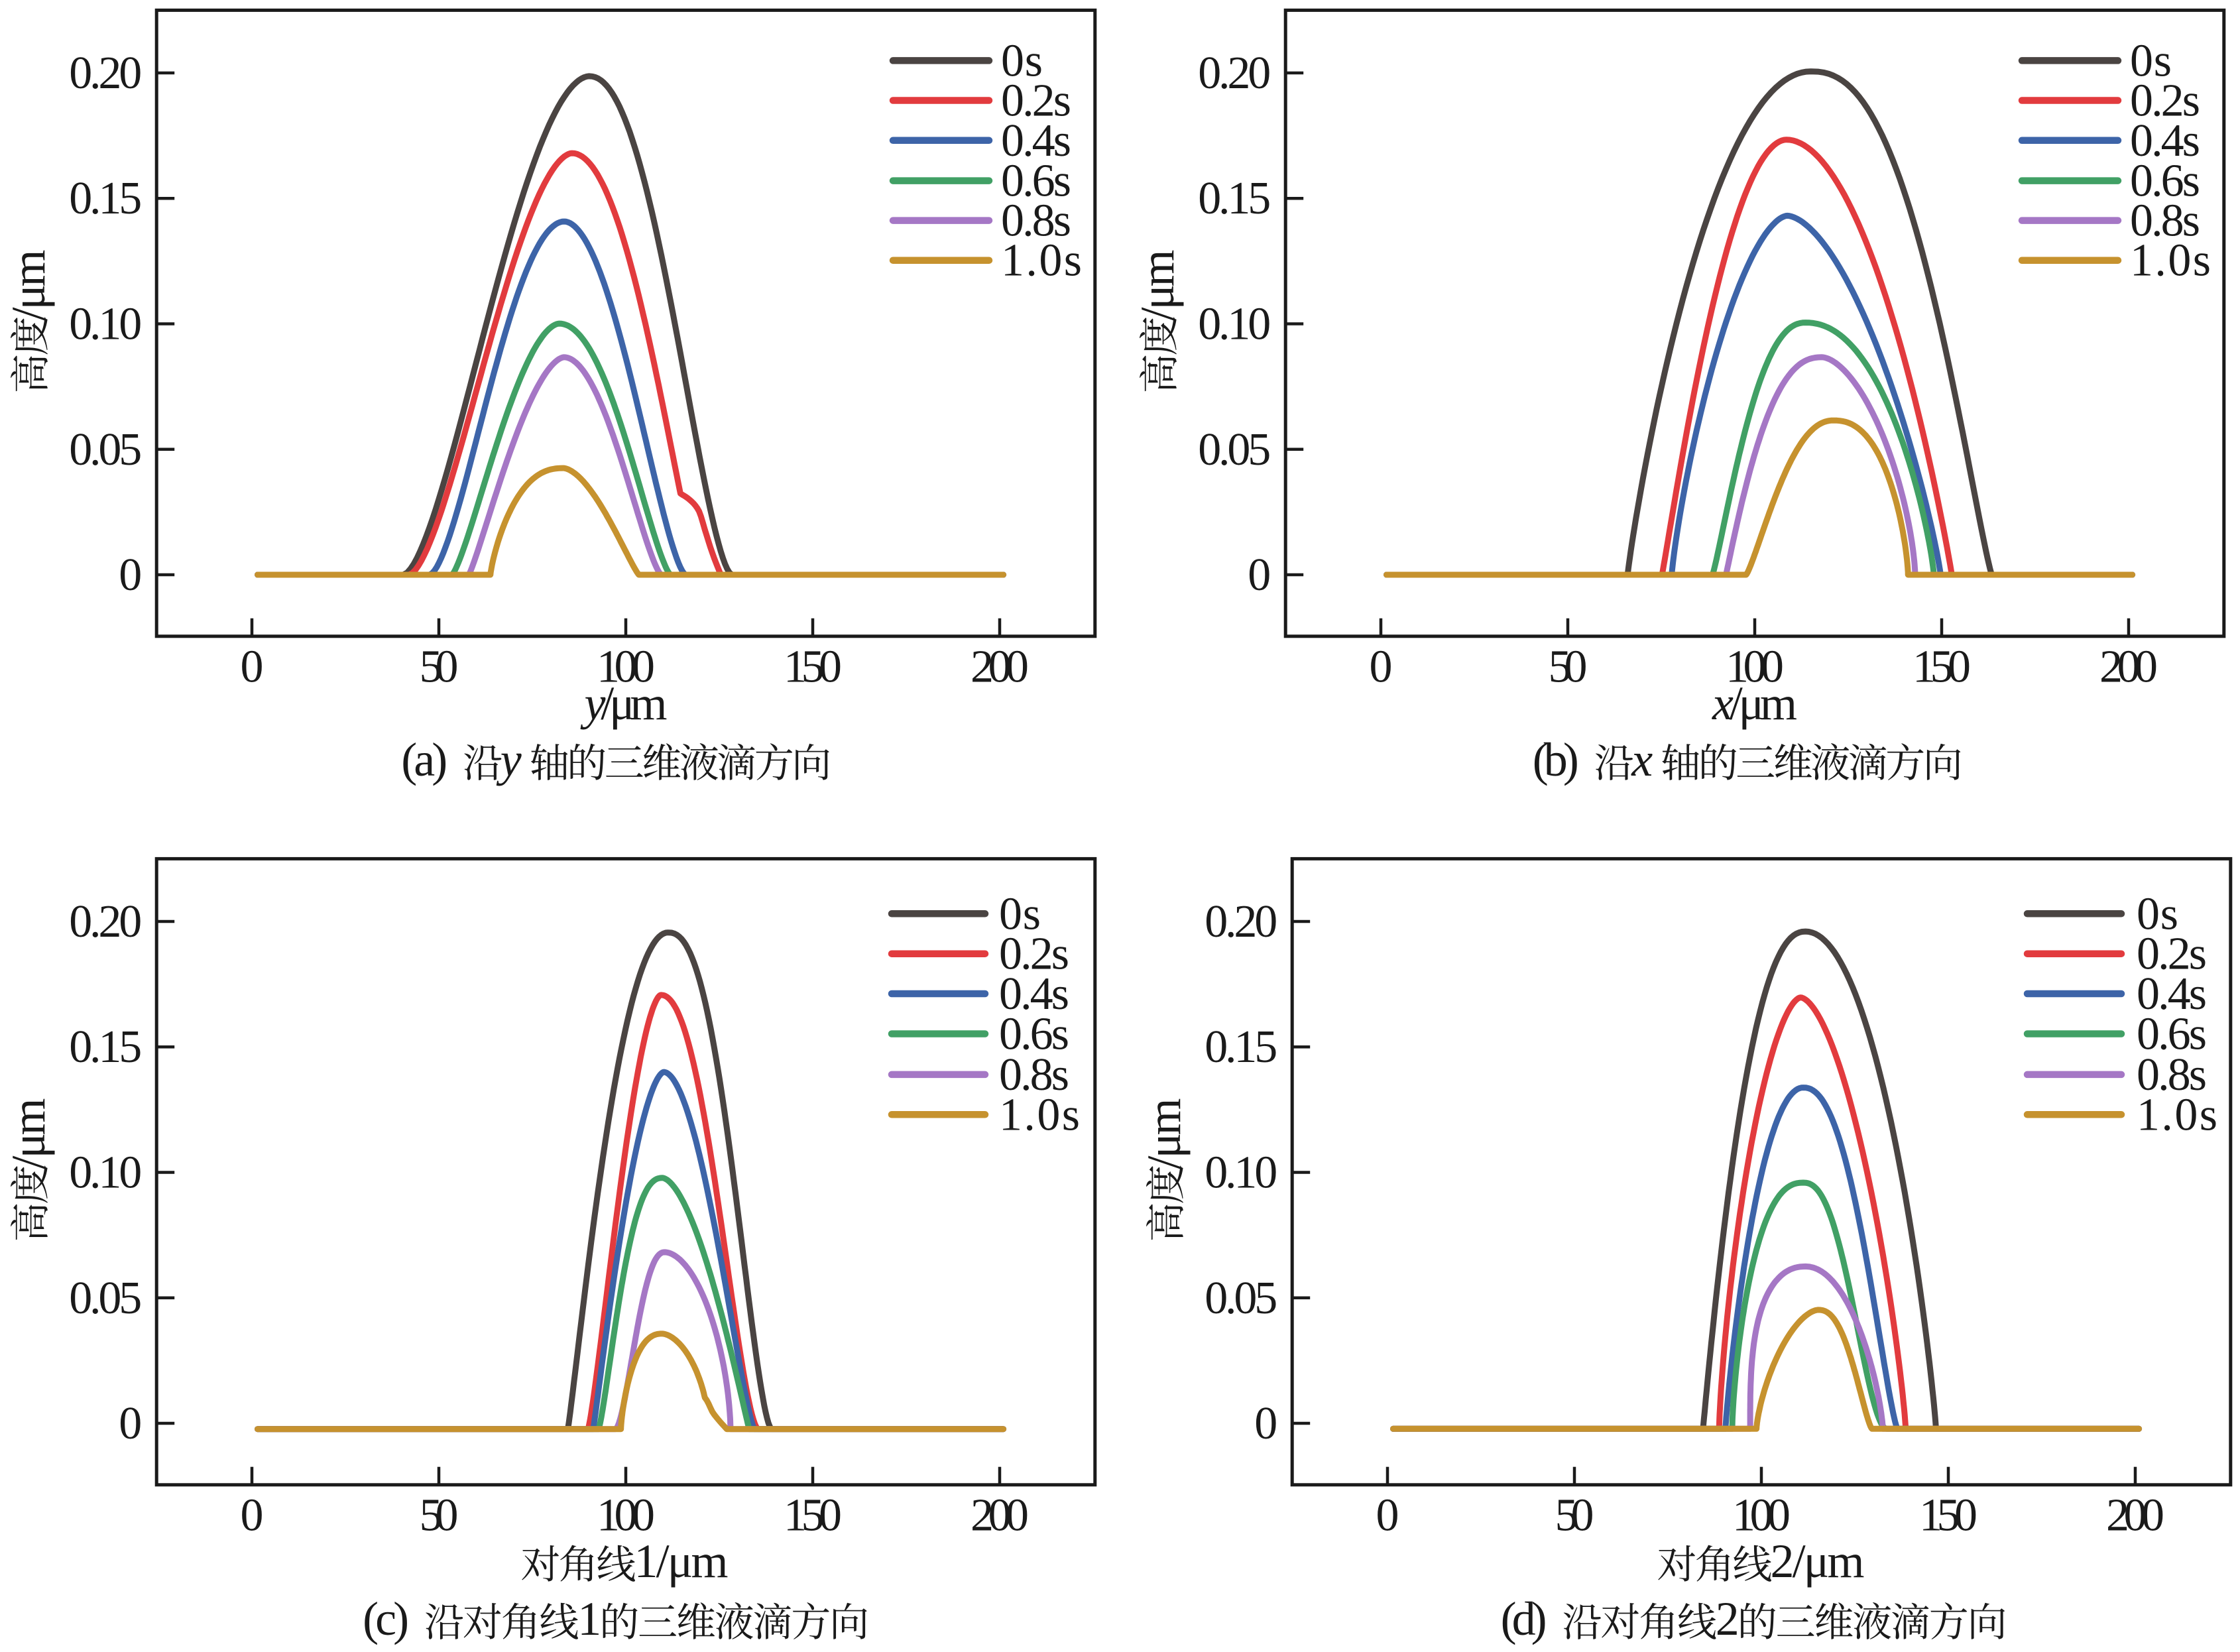 The image size is (2240, 1652). I want to click on svg-text: 2/μm, so click(1818, 1561).